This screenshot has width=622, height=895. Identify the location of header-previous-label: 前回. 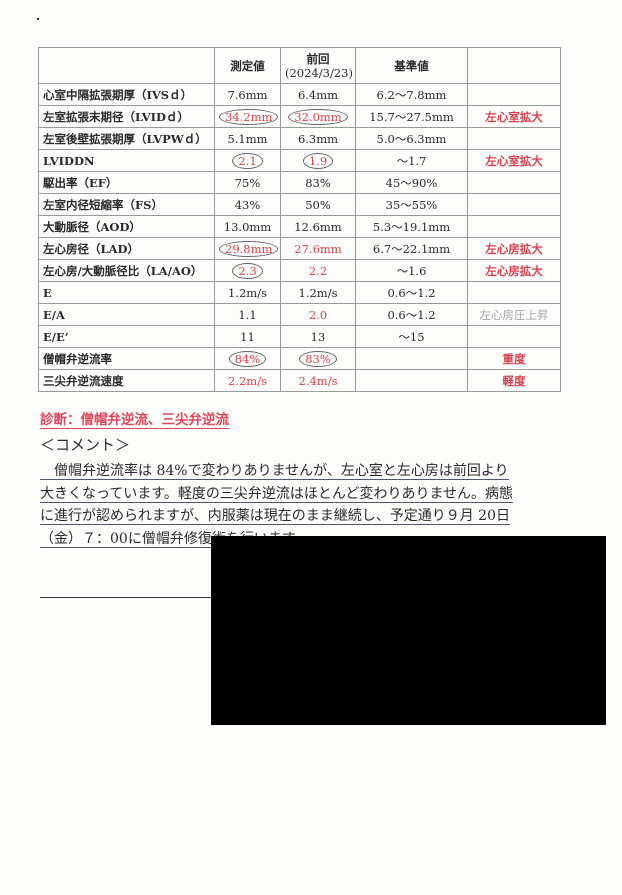
(318, 58).